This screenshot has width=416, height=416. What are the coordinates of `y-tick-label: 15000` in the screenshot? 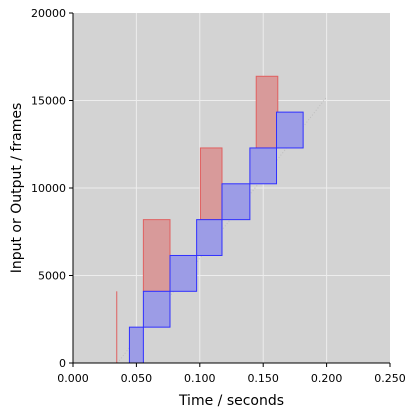 It's located at (48, 101).